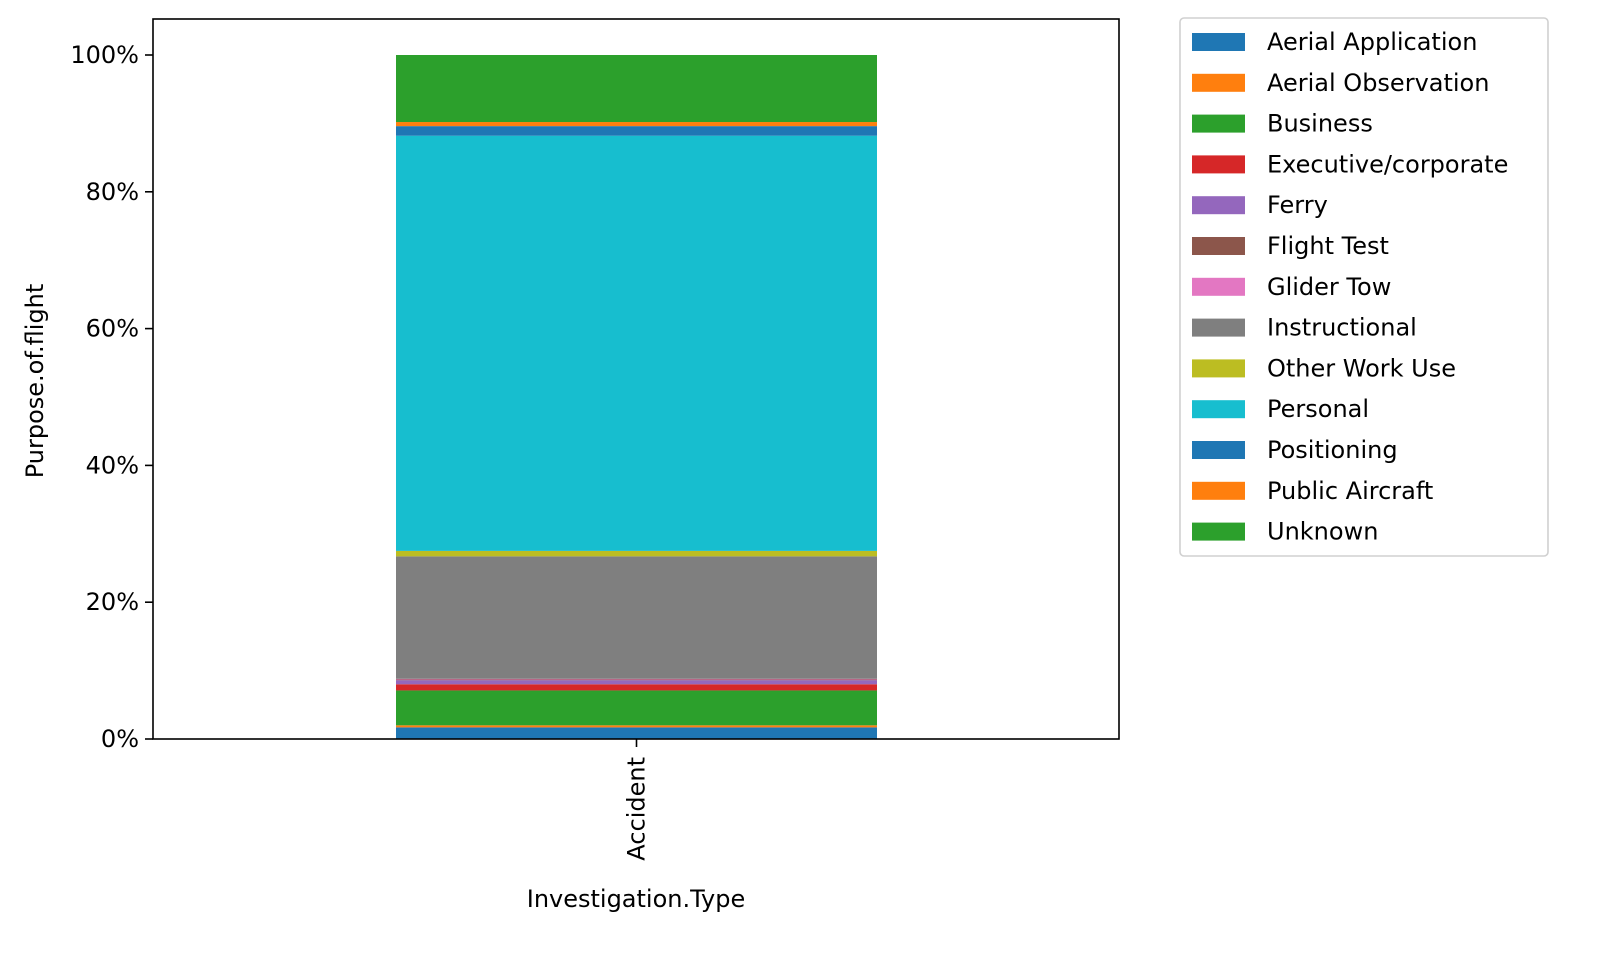  What do you see at coordinates (636, 733) in the screenshot?
I see `bar-segment-aerial-application` at bounding box center [636, 733].